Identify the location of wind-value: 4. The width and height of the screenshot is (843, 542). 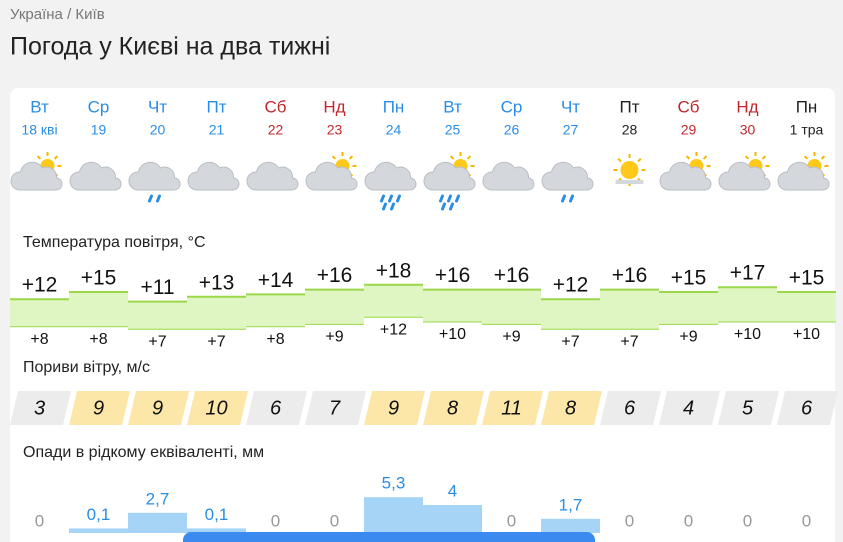
(688, 408).